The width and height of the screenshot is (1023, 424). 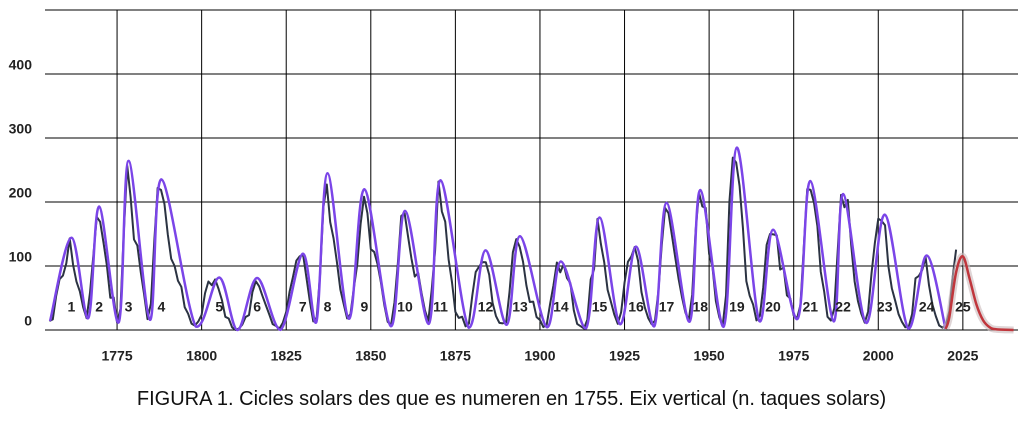 What do you see at coordinates (71, 307) in the screenshot?
I see `cycle-label: 1` at bounding box center [71, 307].